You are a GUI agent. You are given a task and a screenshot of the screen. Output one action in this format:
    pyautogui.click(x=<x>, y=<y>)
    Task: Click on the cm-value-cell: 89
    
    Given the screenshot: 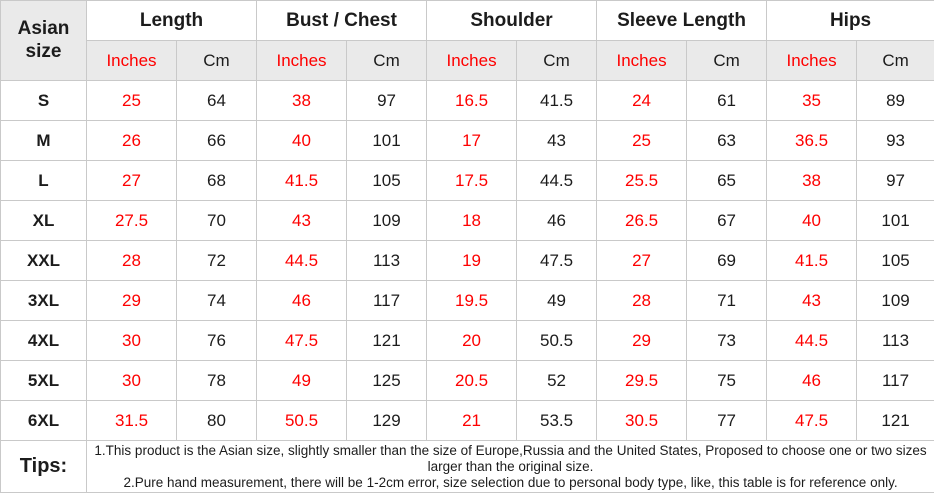 What is the action you would take?
    pyautogui.click(x=895, y=100)
    